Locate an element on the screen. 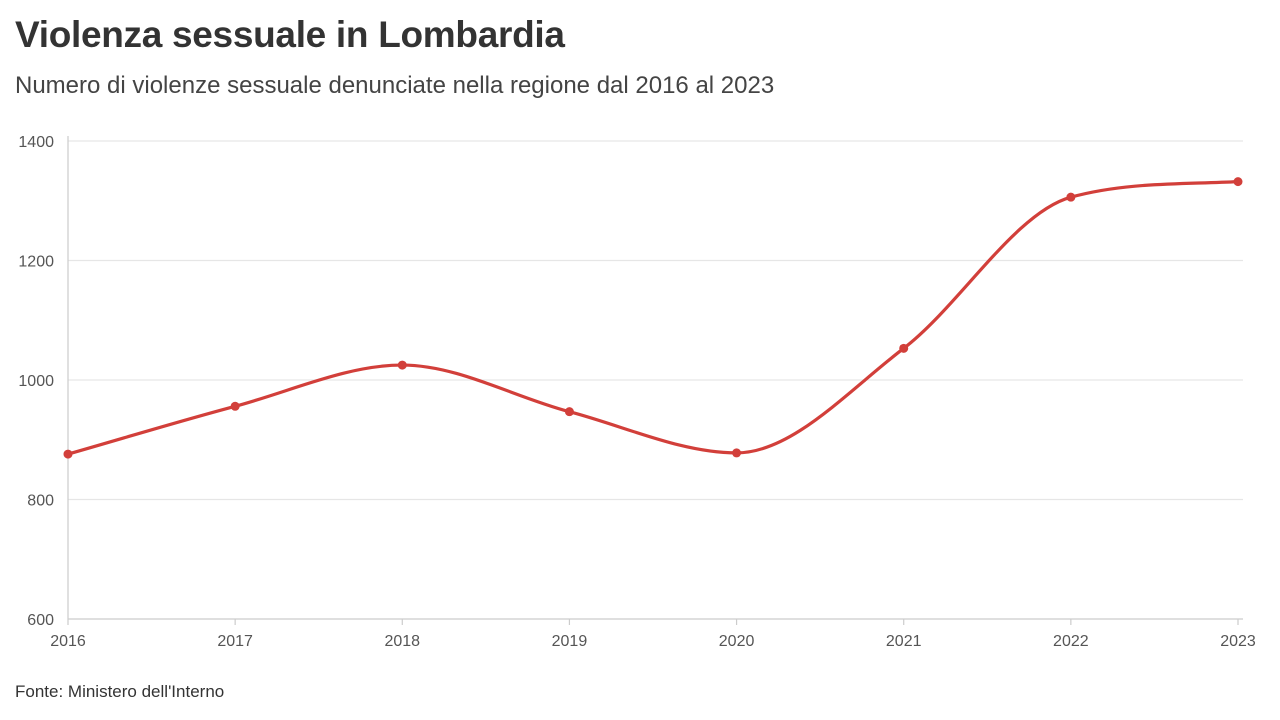 This screenshot has height=720, width=1280. y-tick-label: 600 is located at coordinates (40, 620).